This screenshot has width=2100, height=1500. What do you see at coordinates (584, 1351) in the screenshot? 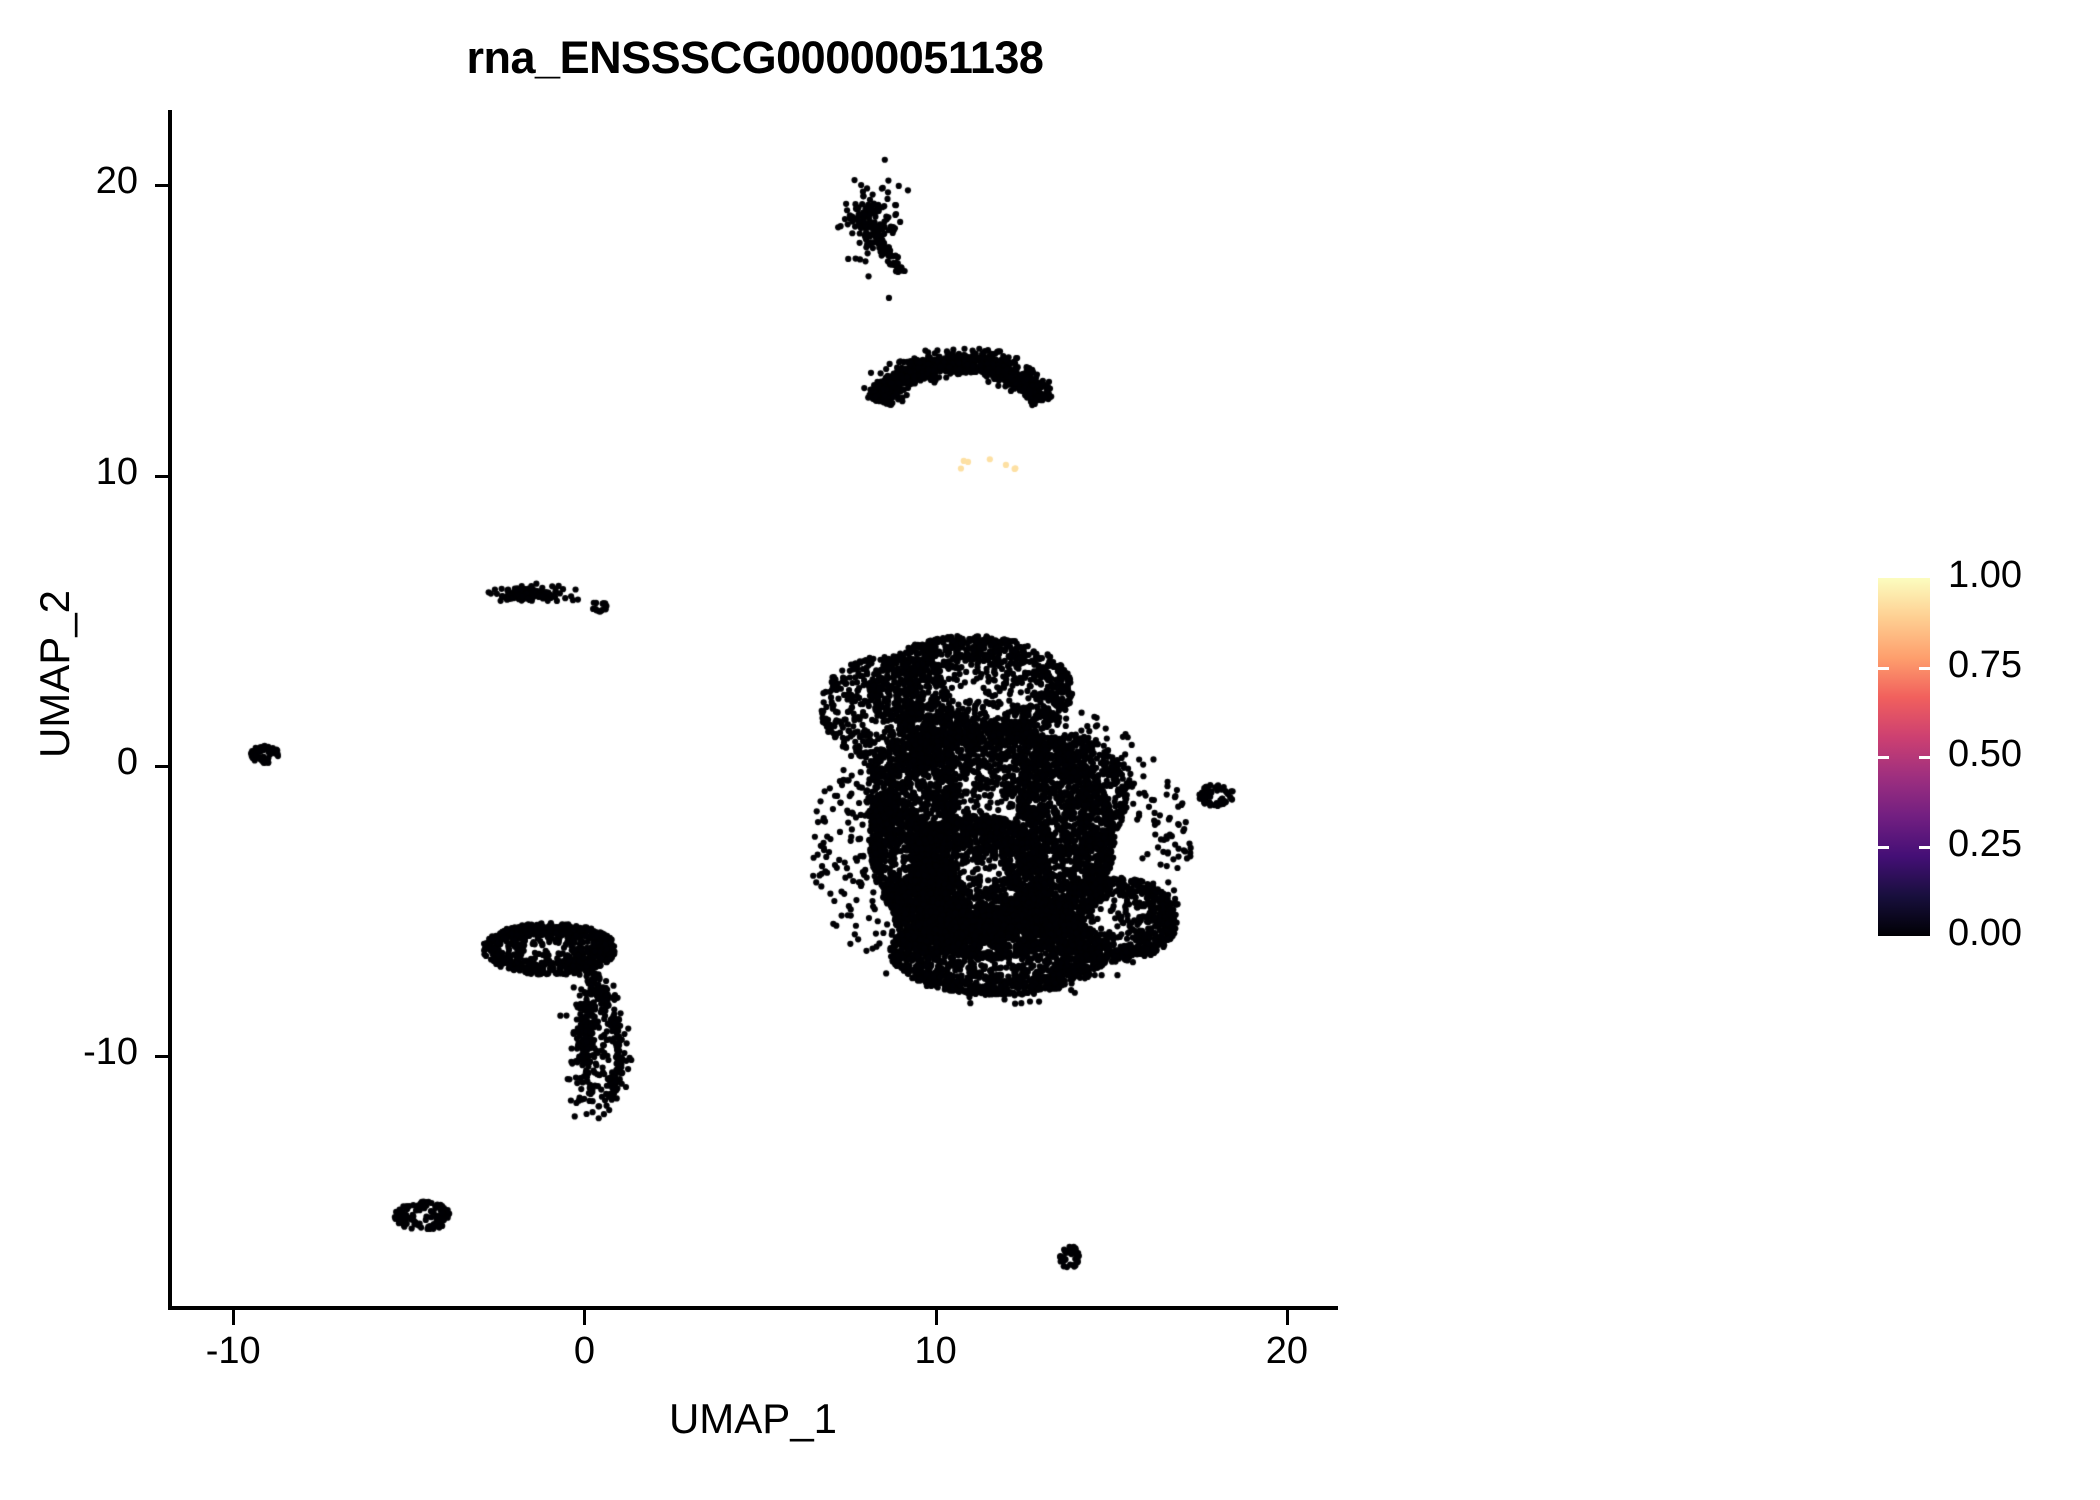
I see `x-tick-label: 0` at bounding box center [584, 1351].